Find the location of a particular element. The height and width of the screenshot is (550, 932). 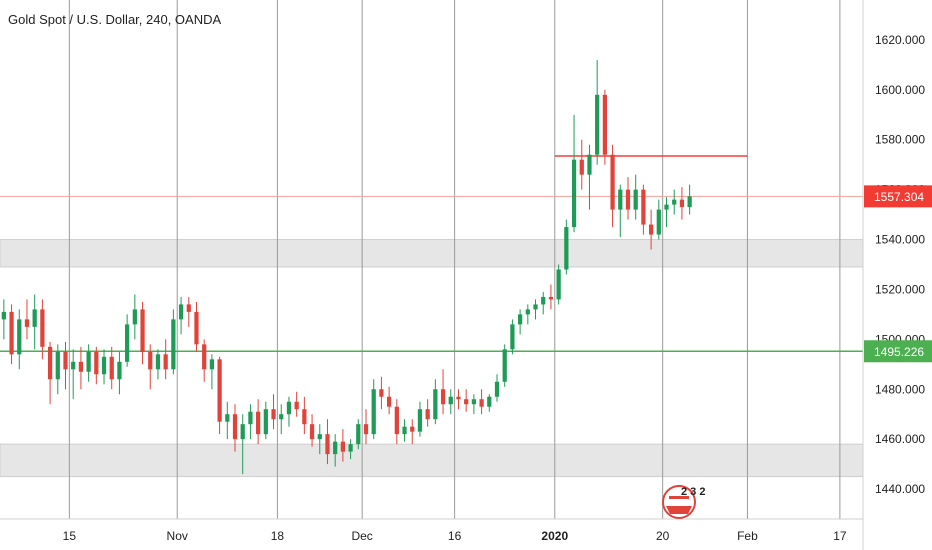

watermark-boat-icon is located at coordinates (679, 510).